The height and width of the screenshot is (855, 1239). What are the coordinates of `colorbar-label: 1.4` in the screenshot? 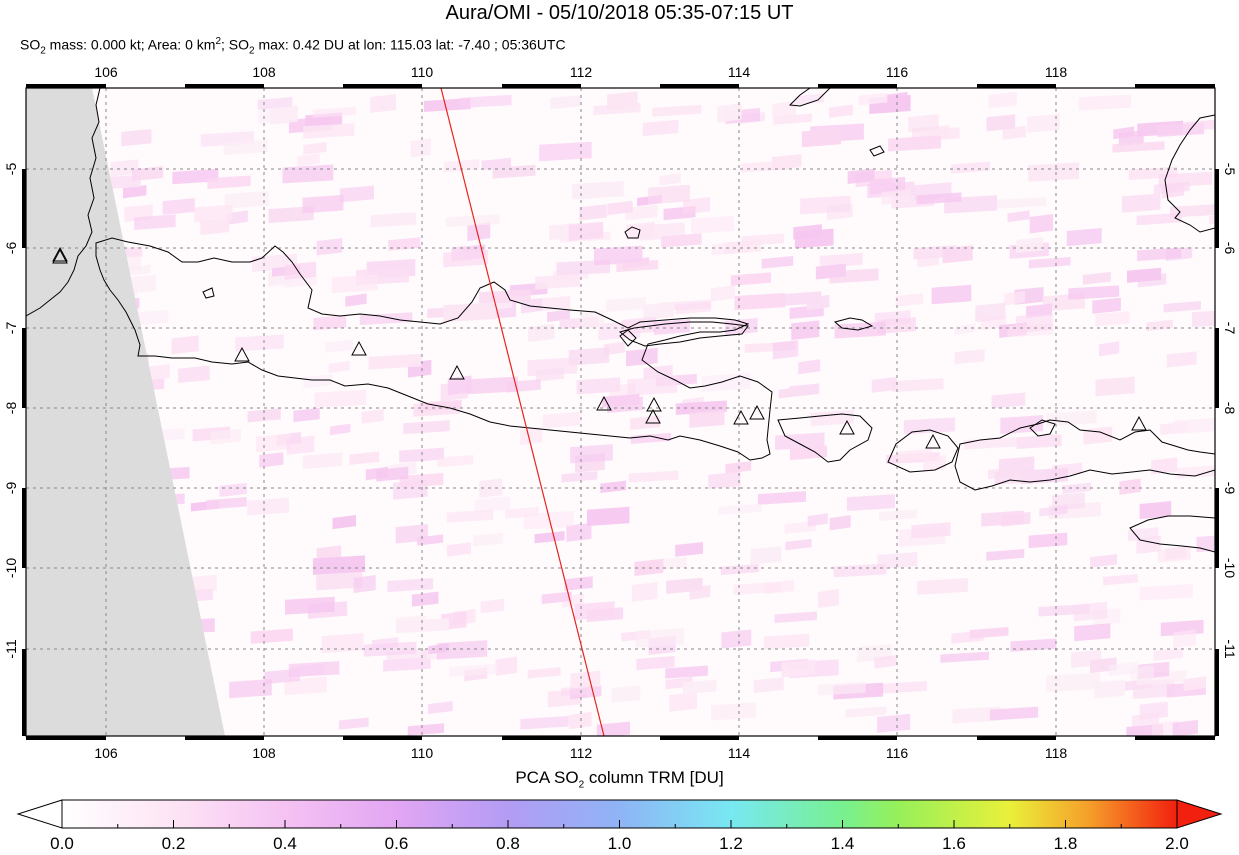 It's located at (842, 843).